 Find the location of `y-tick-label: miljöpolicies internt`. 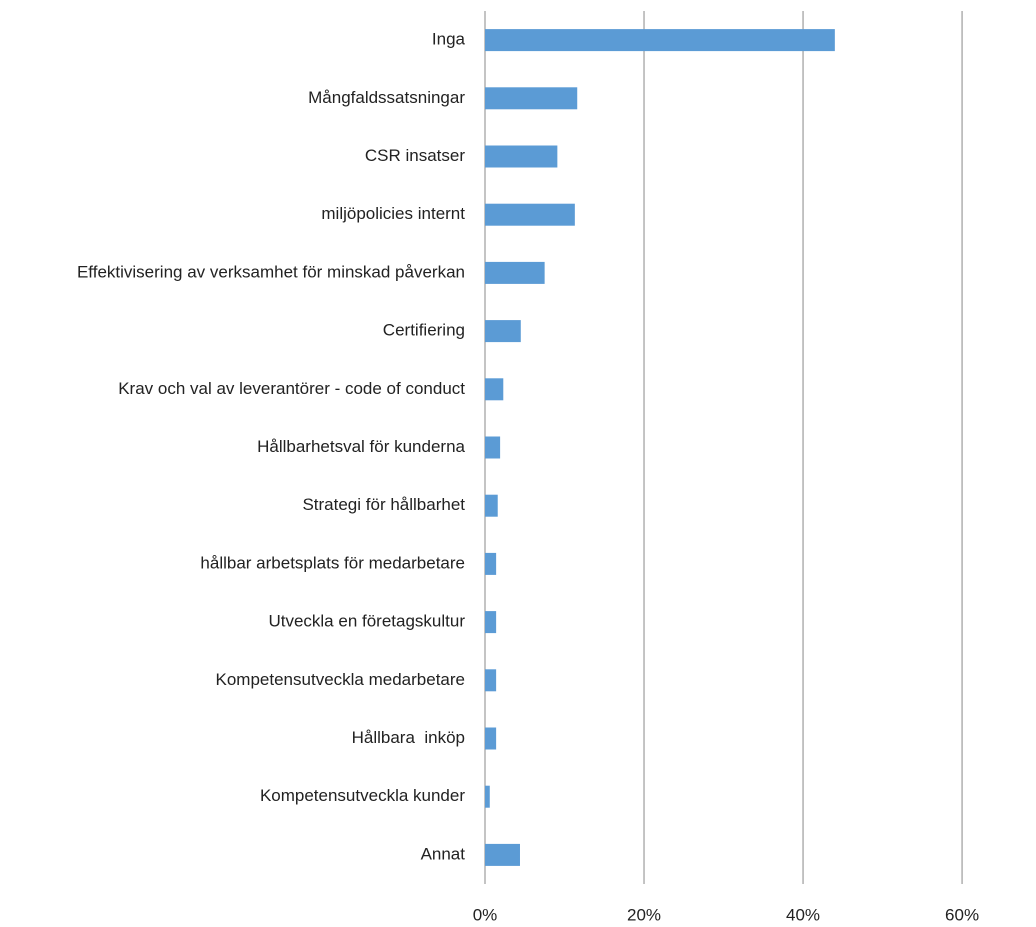

y-tick-label: miljöpolicies internt is located at coordinates (393, 213).